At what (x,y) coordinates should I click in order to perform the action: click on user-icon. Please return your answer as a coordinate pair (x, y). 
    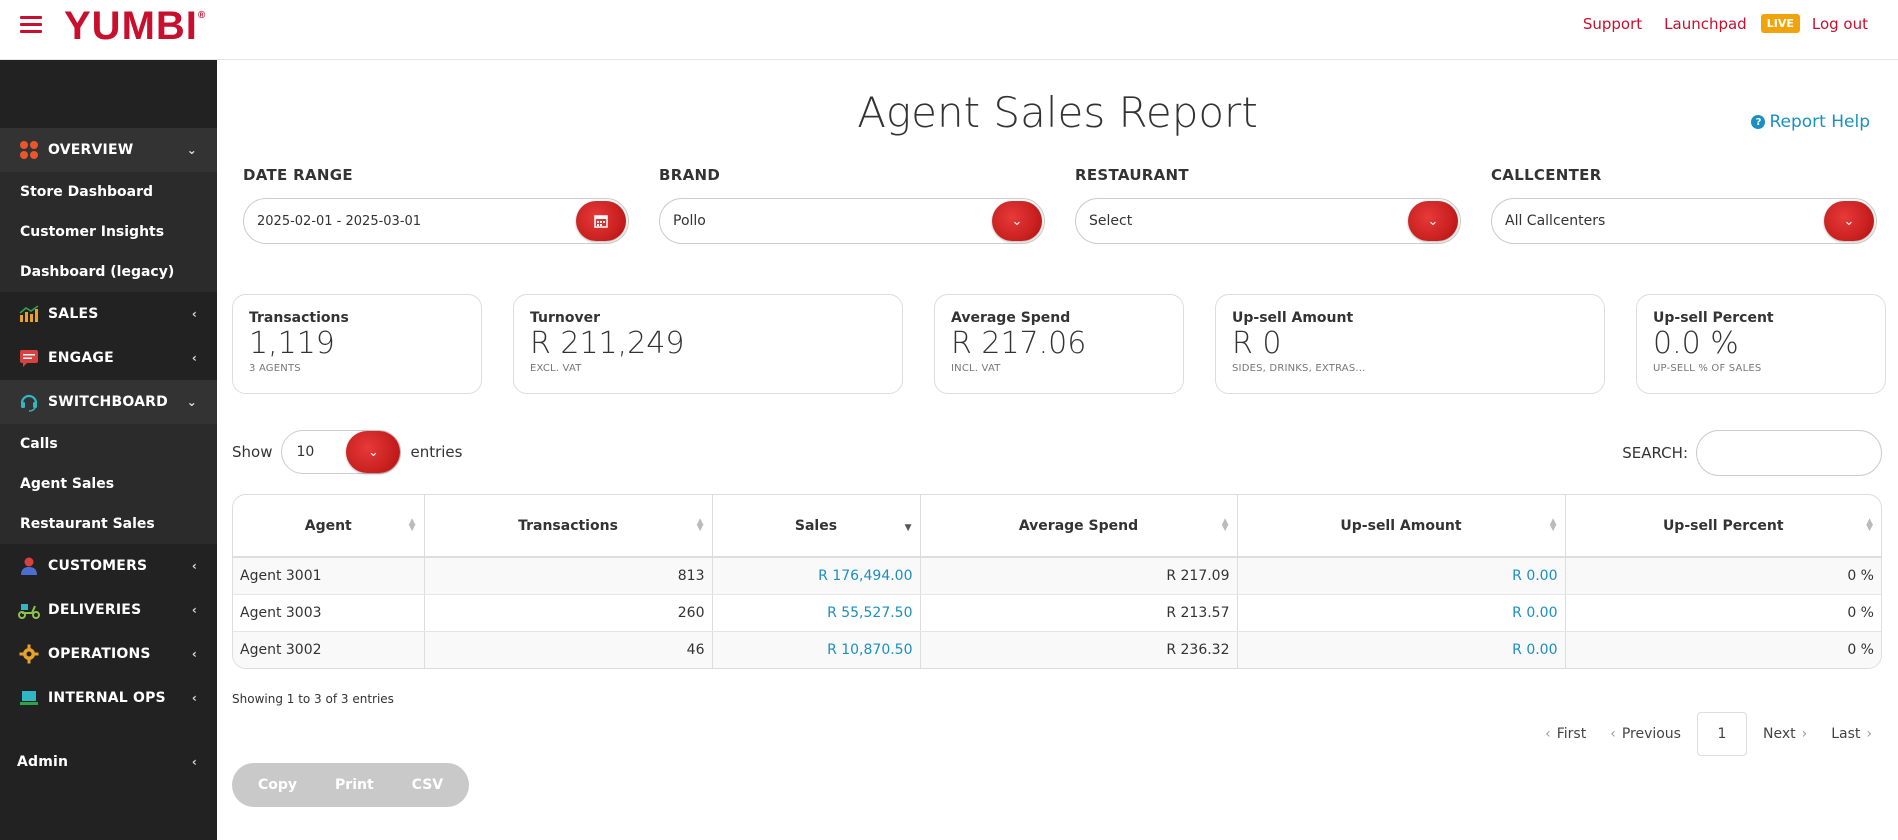
    Looking at the image, I should click on (29, 566).